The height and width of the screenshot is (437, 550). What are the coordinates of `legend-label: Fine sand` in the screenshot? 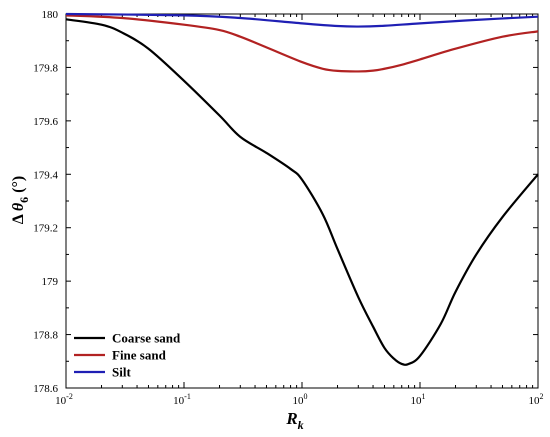 It's located at (139, 355).